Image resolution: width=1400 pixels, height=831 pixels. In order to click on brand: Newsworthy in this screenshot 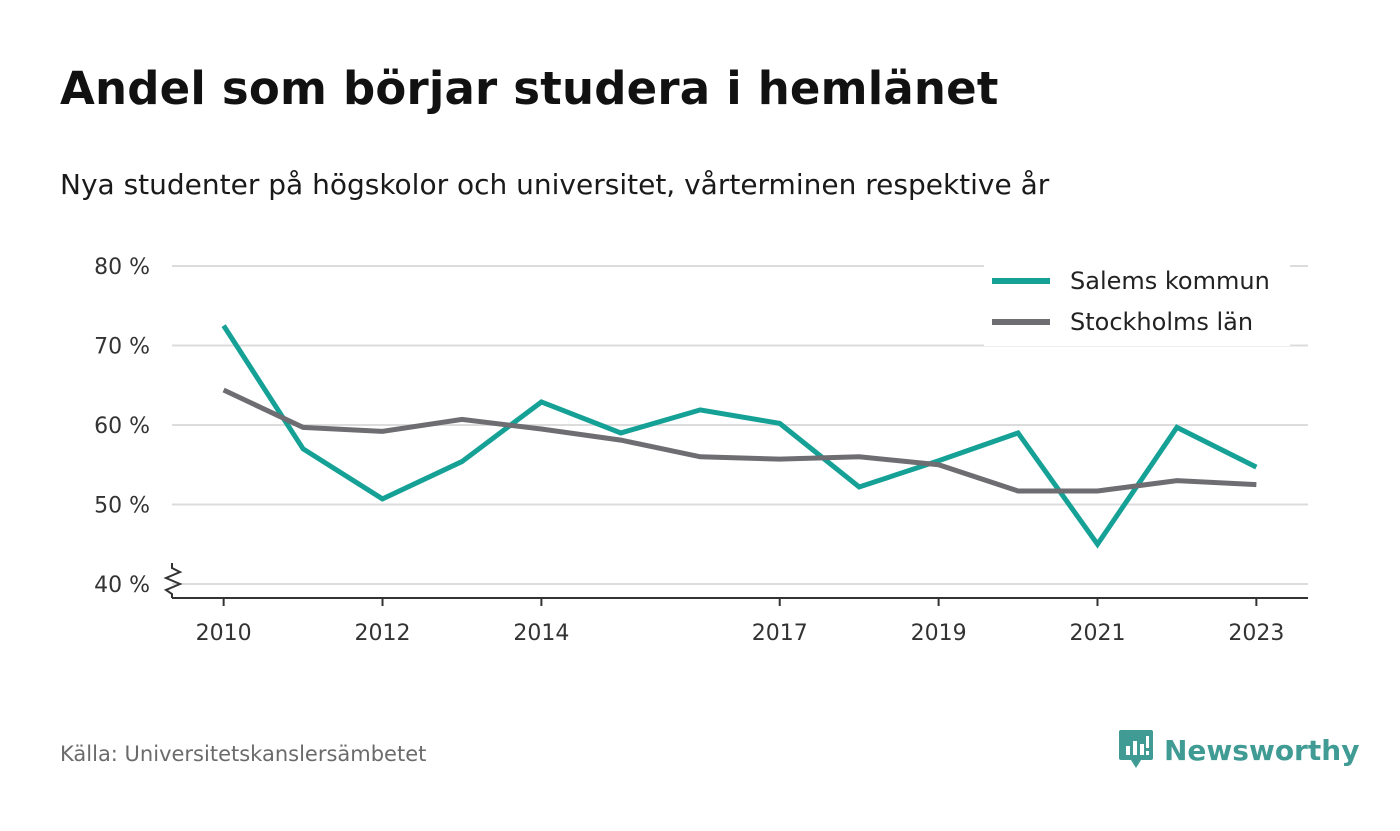, I will do `click(1238, 750)`.